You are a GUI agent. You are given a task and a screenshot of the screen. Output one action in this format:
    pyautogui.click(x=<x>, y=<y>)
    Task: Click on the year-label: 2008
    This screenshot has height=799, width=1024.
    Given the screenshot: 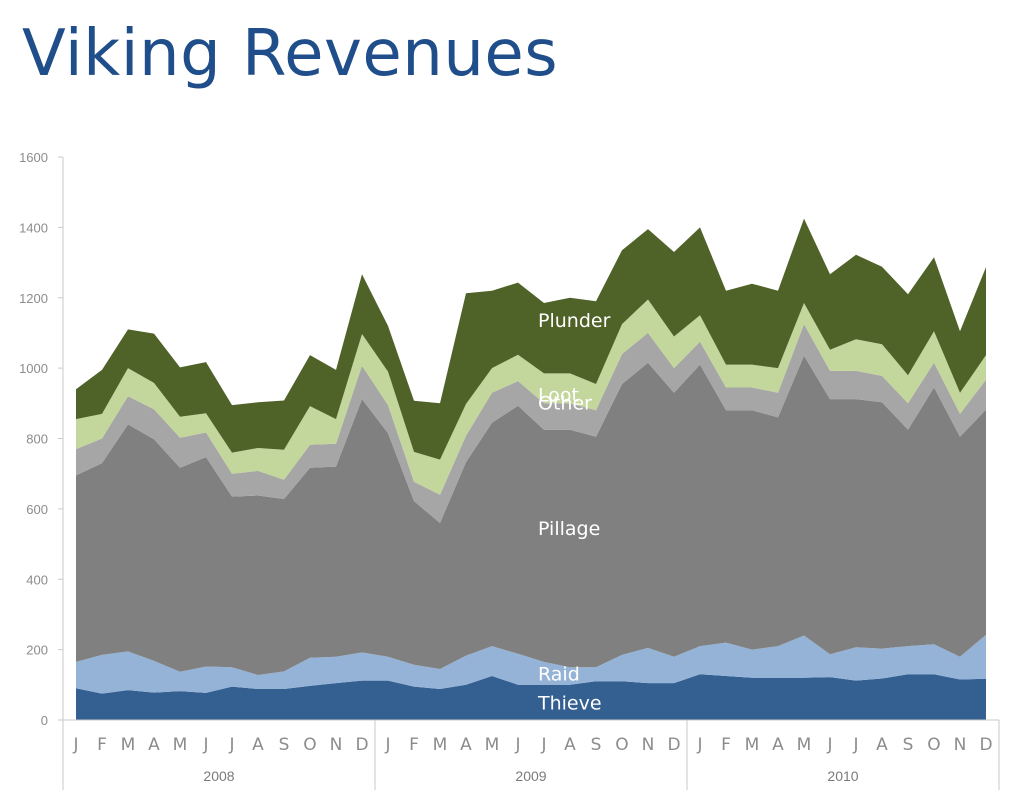 What is the action you would take?
    pyautogui.click(x=218, y=776)
    